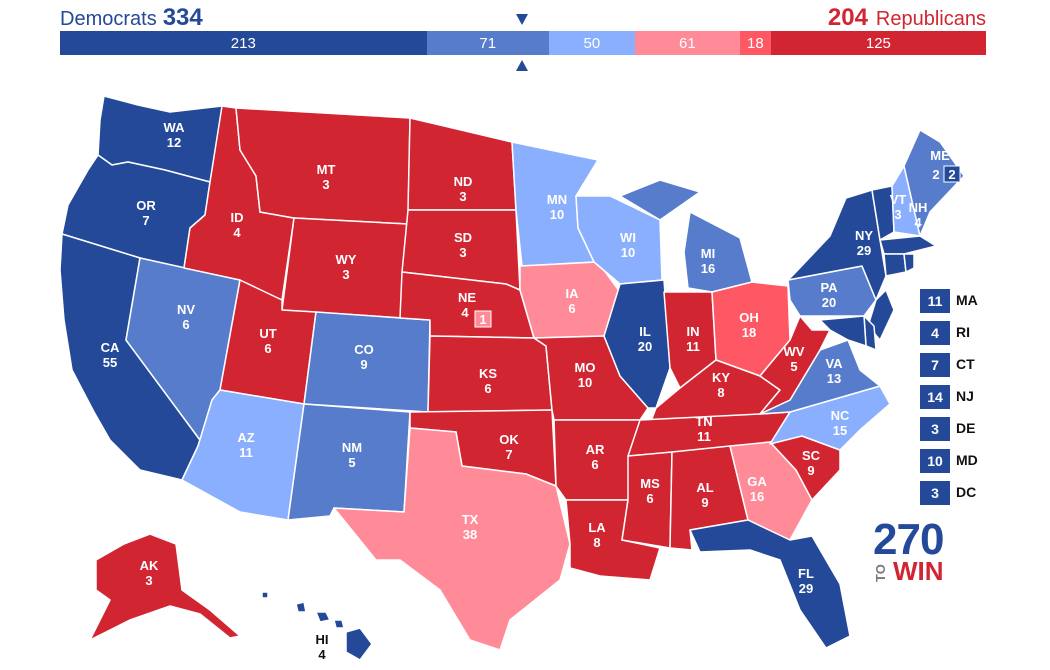 The height and width of the screenshot is (670, 1050). I want to click on small-state-abbr: NJ, so click(965, 396).